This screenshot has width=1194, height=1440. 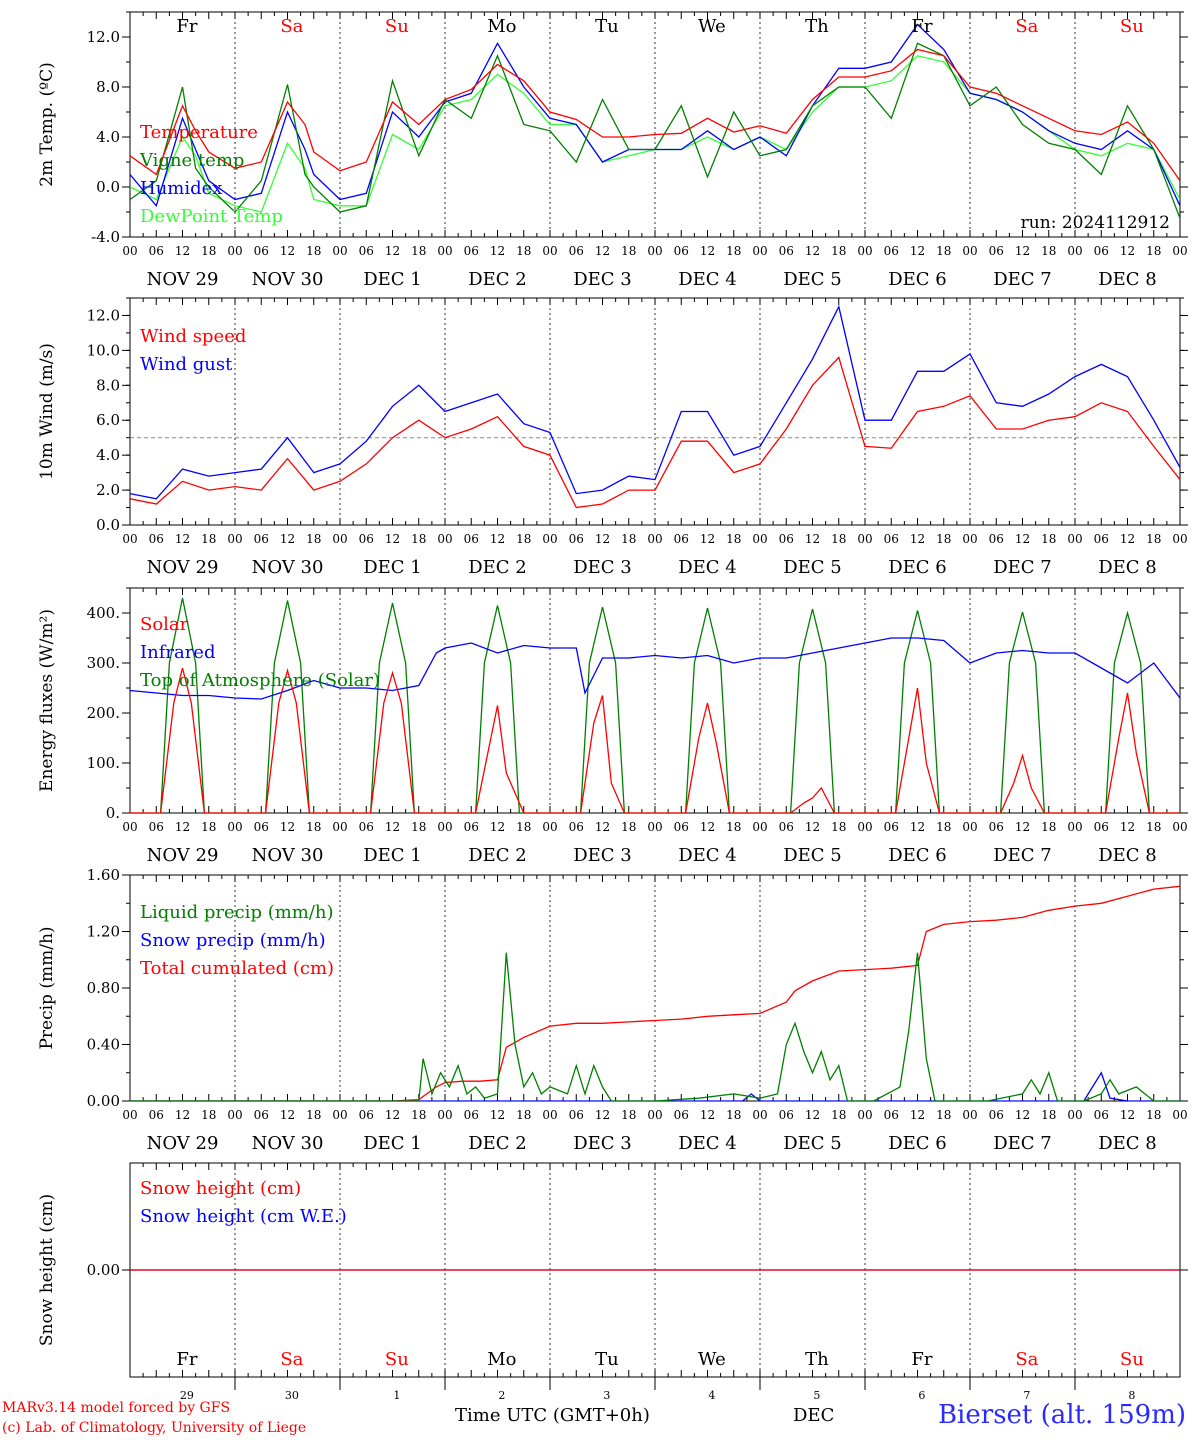 I want to click on legend-top-of-atmosphere-solar-: Top of Atmosphere (Solar), so click(x=260, y=680).